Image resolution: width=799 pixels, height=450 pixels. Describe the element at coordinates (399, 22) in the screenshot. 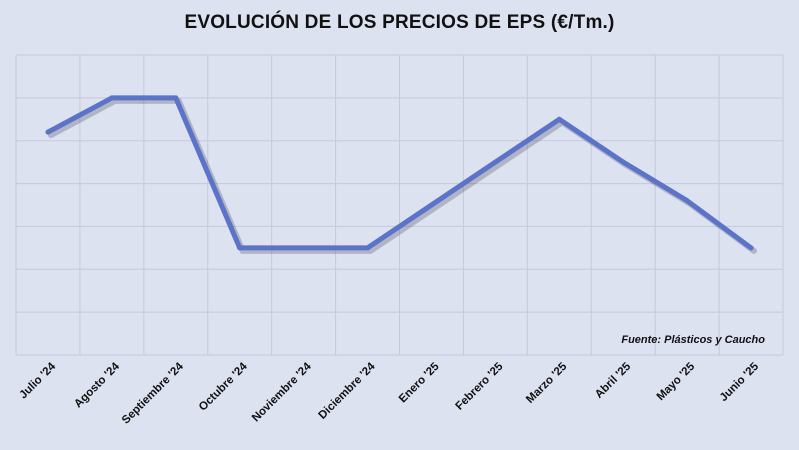

I see `chart-title: EVOLUCIÓN DE LOS PRECIOS DE EPS (€/Tm.)` at that location.